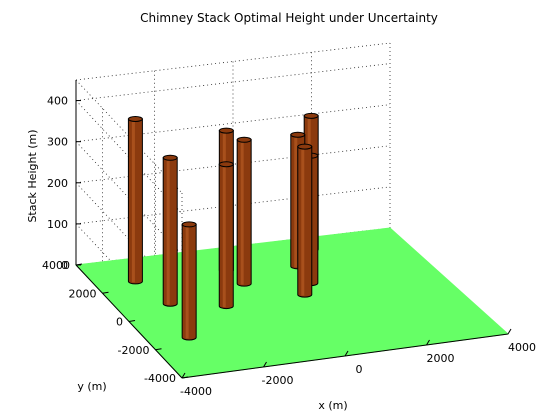 This screenshot has height=420, width=560. Describe the element at coordinates (57, 224) in the screenshot. I see `z-tick-label: 100` at that location.